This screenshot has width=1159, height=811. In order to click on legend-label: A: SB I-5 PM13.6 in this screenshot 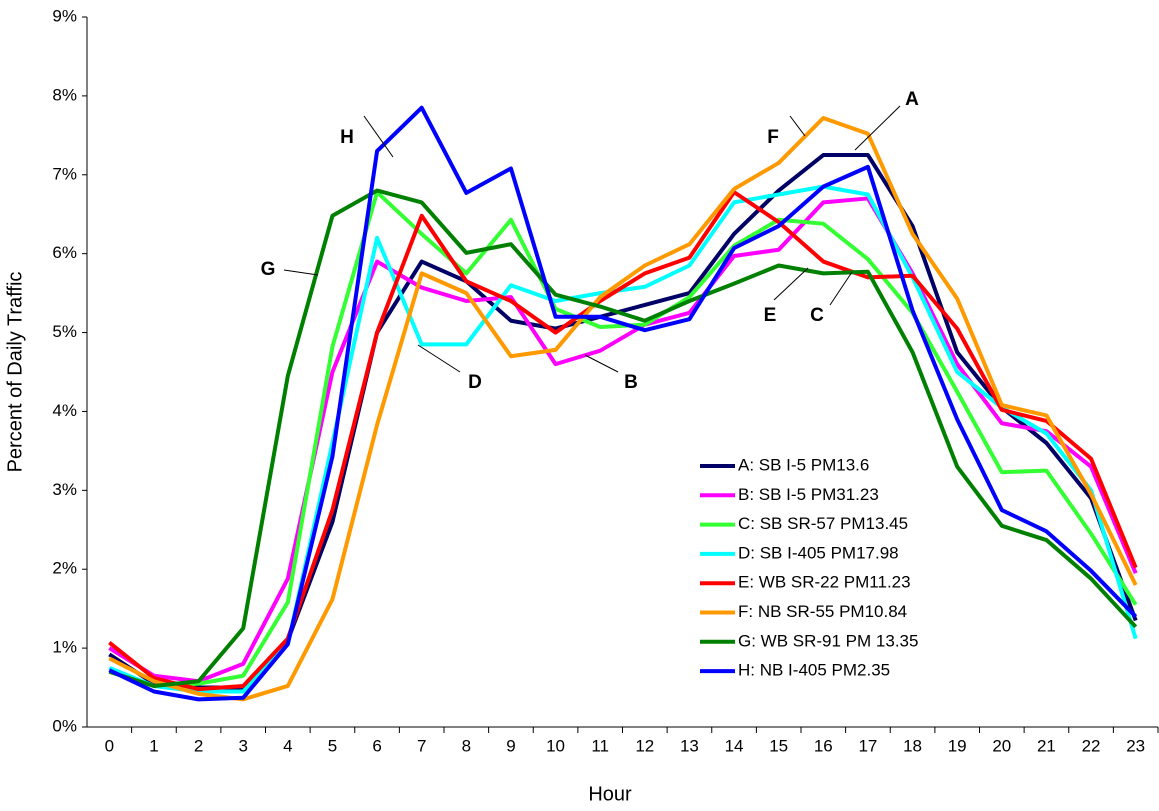, I will do `click(803, 464)`.